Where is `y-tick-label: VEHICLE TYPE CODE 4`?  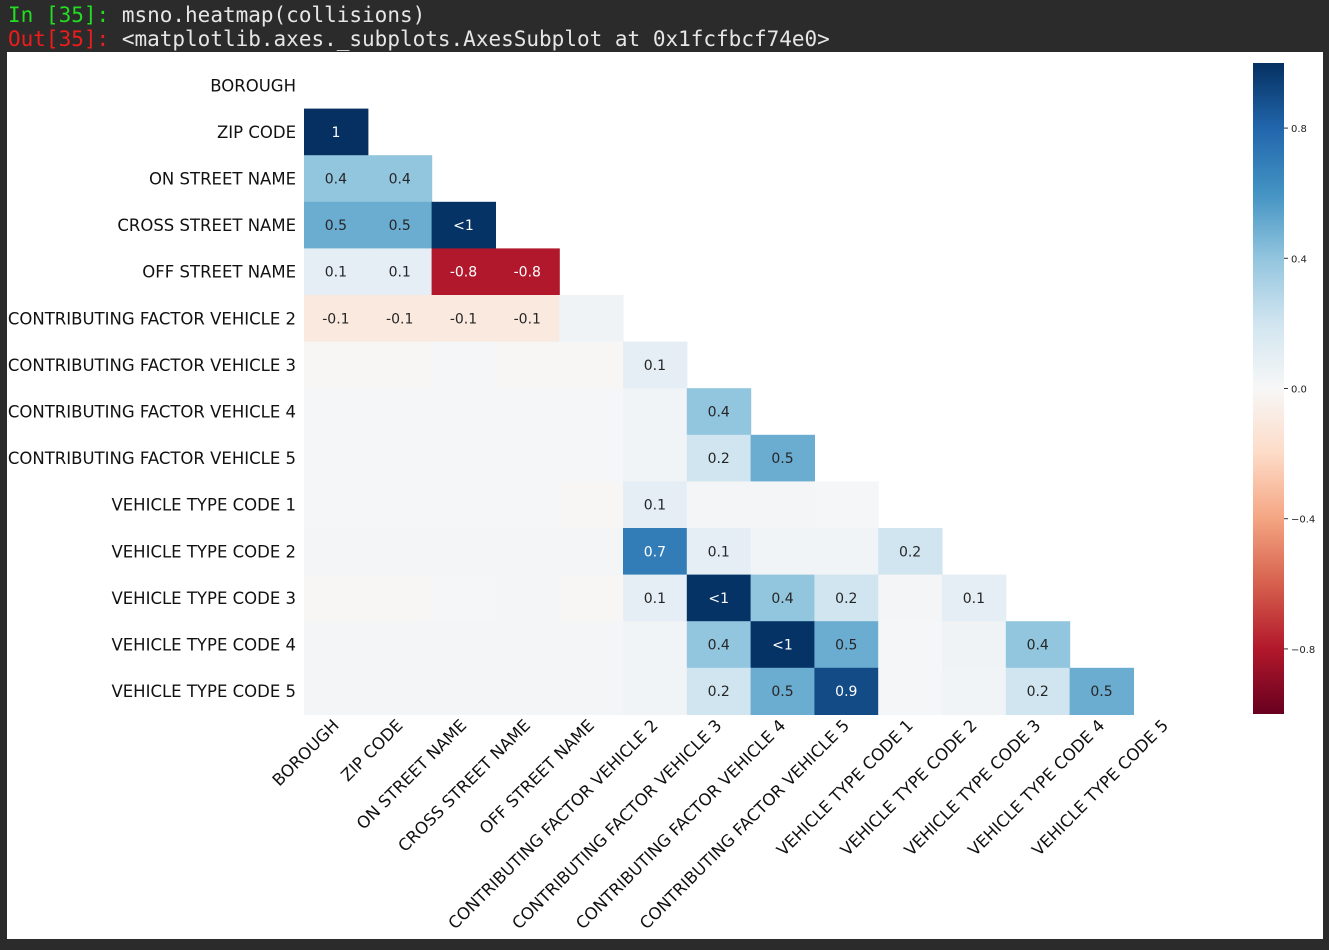
y-tick-label: VEHICLE TYPE CODE 4 is located at coordinates (203, 645).